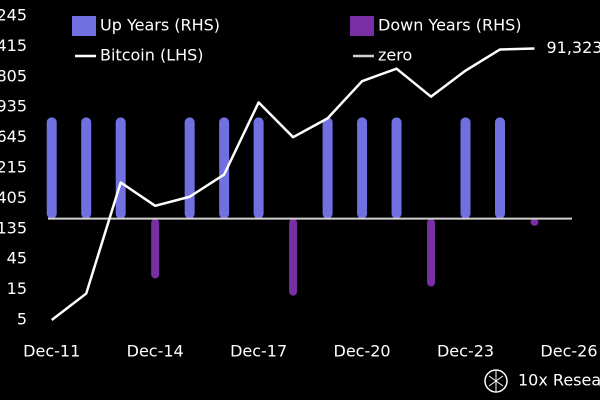 The height and width of the screenshot is (400, 600). What do you see at coordinates (13, 106) in the screenshot?
I see `y-tick-label: 10935` at bounding box center [13, 106].